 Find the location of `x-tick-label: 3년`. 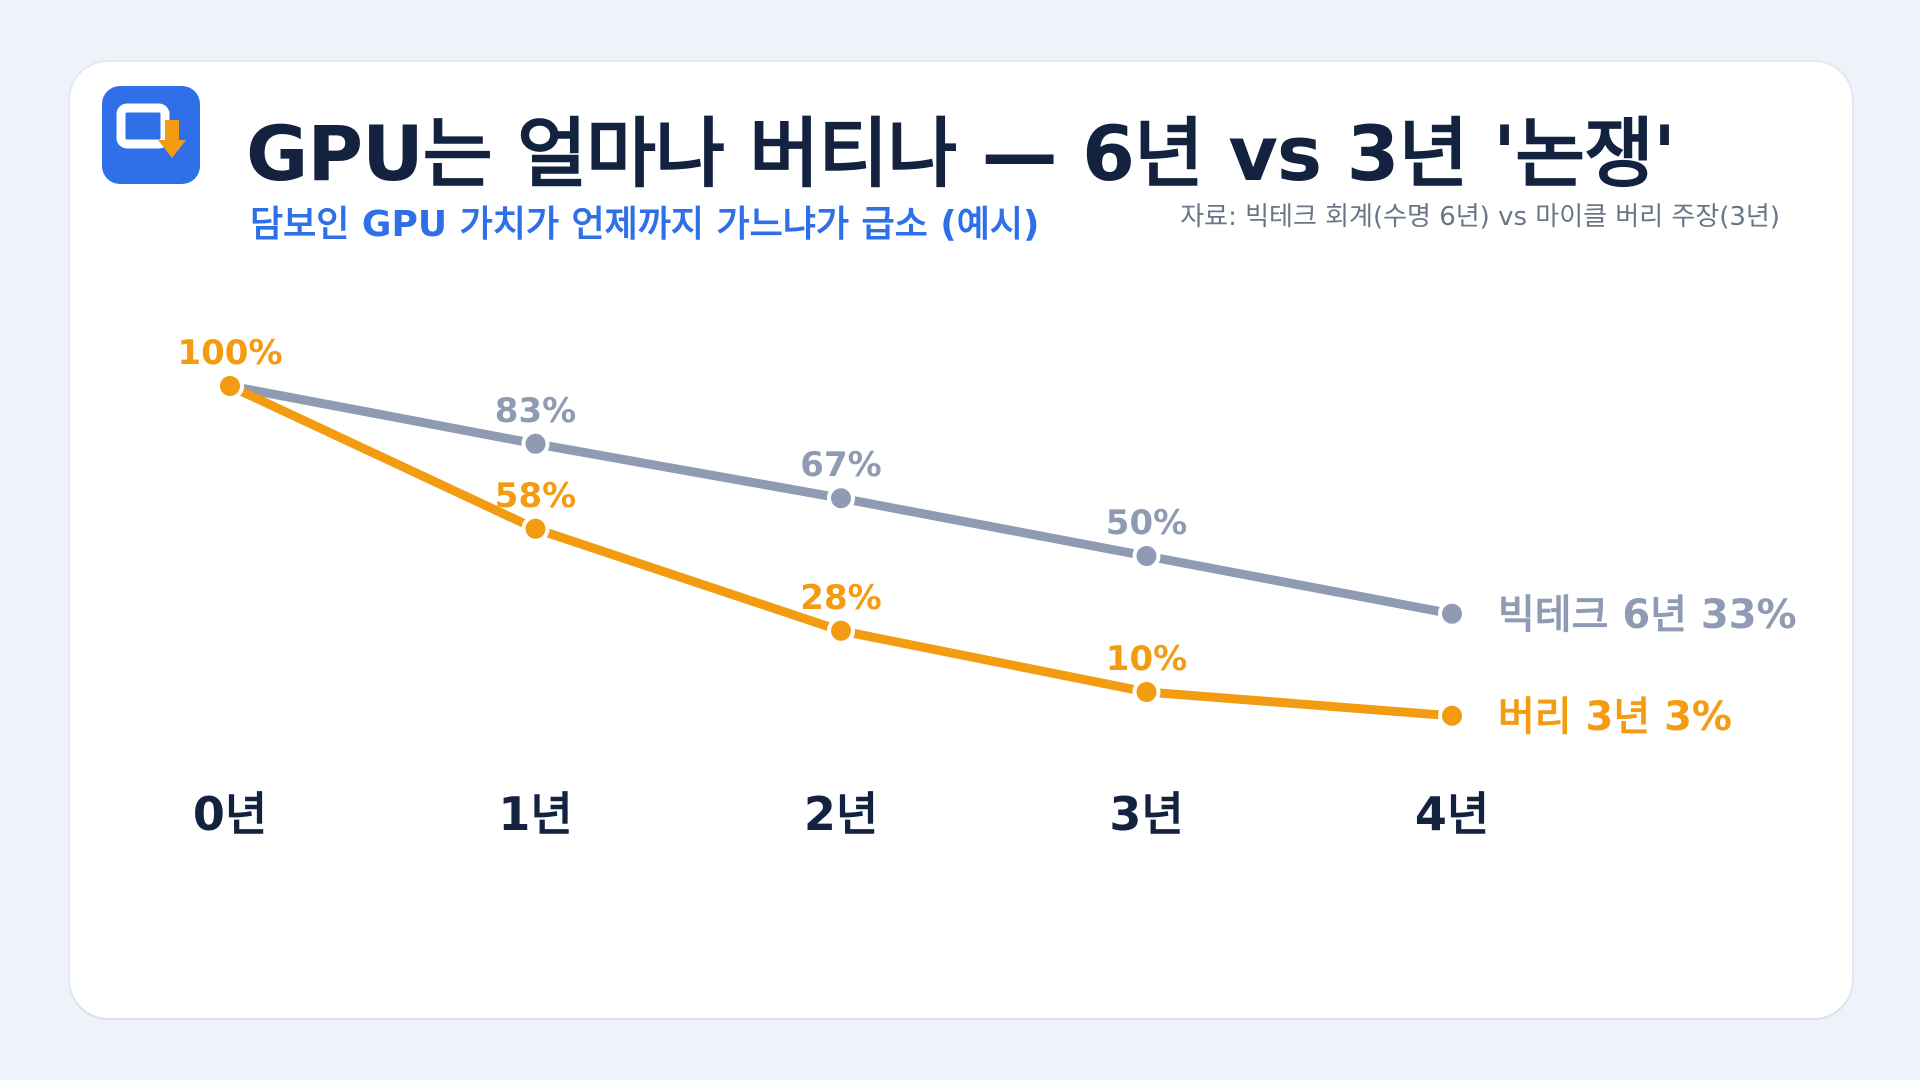

x-tick-label: 3년 is located at coordinates (1146, 814).